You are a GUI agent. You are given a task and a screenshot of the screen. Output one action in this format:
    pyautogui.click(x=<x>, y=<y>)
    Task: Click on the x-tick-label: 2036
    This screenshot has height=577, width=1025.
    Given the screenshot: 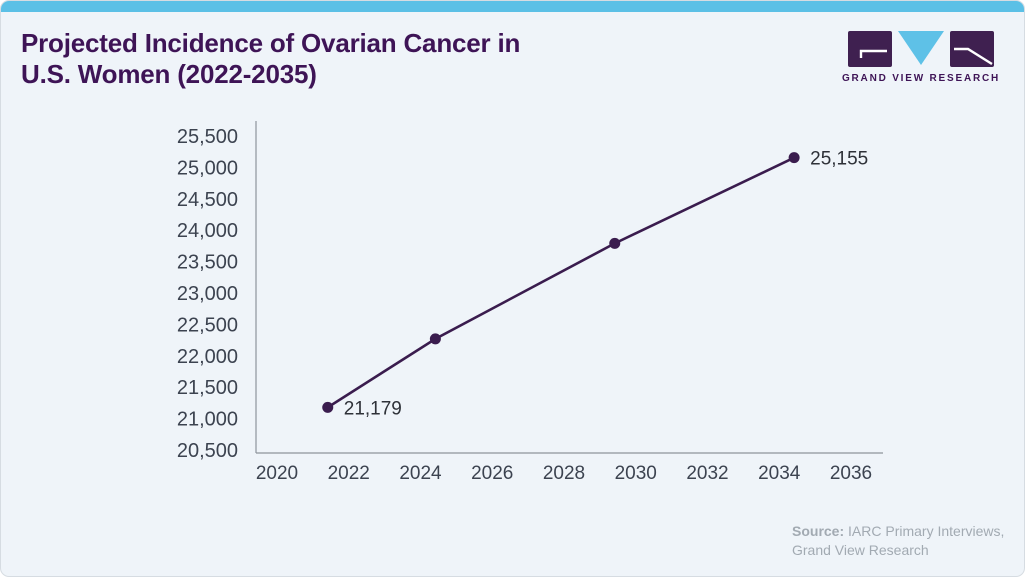 What is the action you would take?
    pyautogui.click(x=851, y=473)
    